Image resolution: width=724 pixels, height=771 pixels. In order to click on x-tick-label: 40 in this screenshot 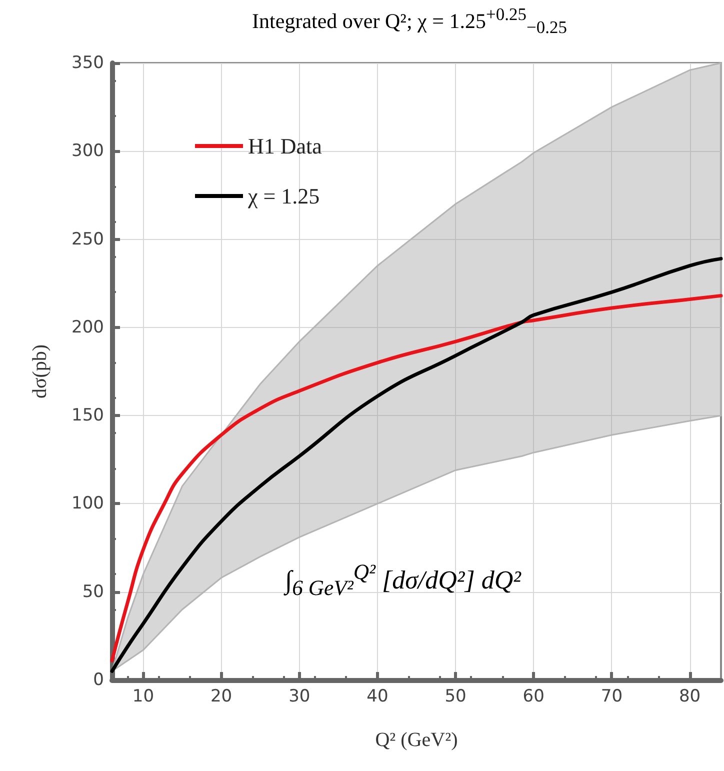, I will do `click(377, 696)`.